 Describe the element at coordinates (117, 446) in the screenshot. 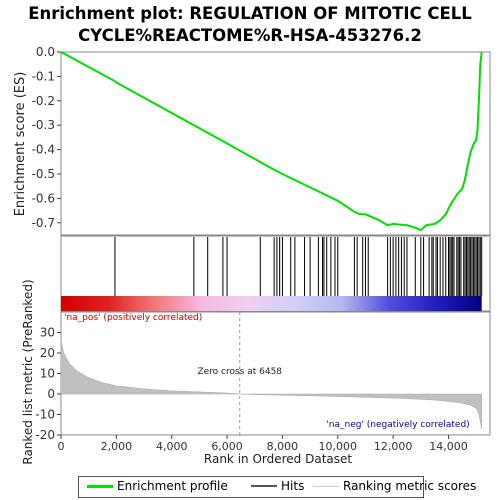

I see `x-tick-label: 2,000` at that location.